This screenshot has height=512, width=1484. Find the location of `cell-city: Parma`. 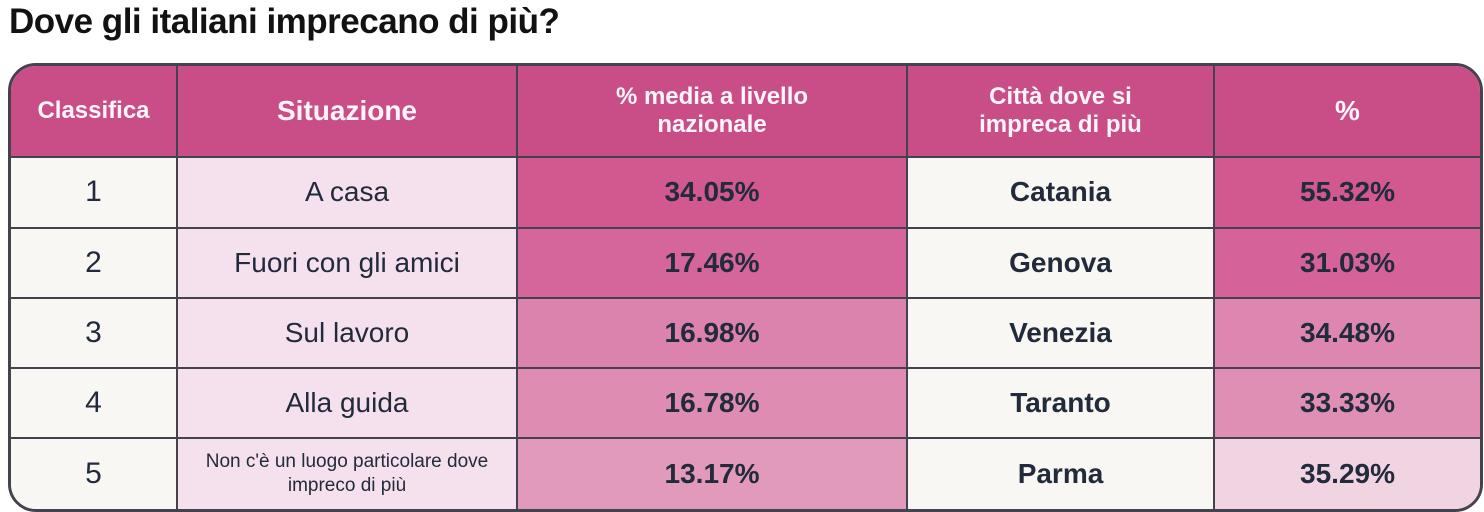

cell-city: Parma is located at coordinates (1061, 474).